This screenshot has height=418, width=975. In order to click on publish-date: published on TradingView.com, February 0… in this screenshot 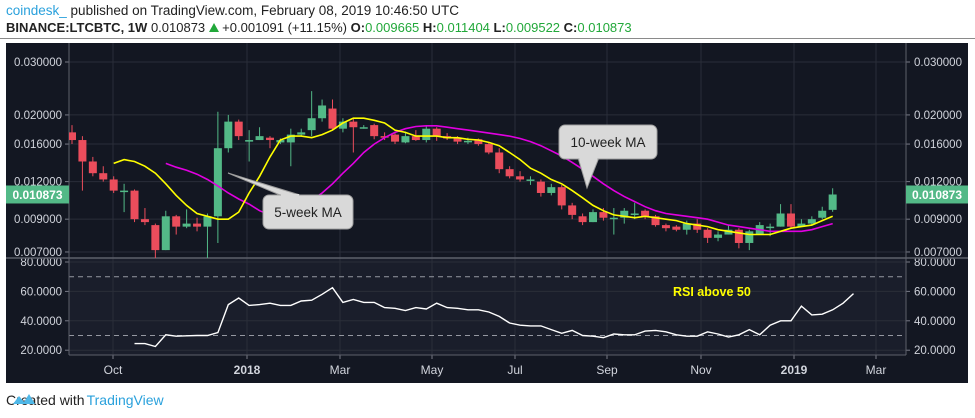, I will do `click(263, 10)`.